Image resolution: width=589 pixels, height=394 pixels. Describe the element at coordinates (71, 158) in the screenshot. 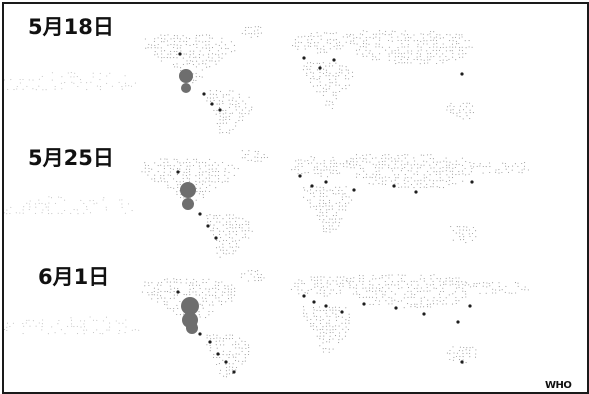

I see `date-label-may-25: 5月25日` at that location.